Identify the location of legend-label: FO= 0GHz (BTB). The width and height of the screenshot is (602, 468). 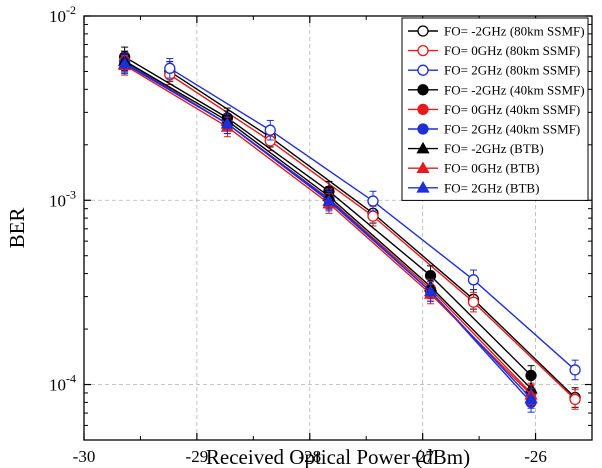
(491, 168).